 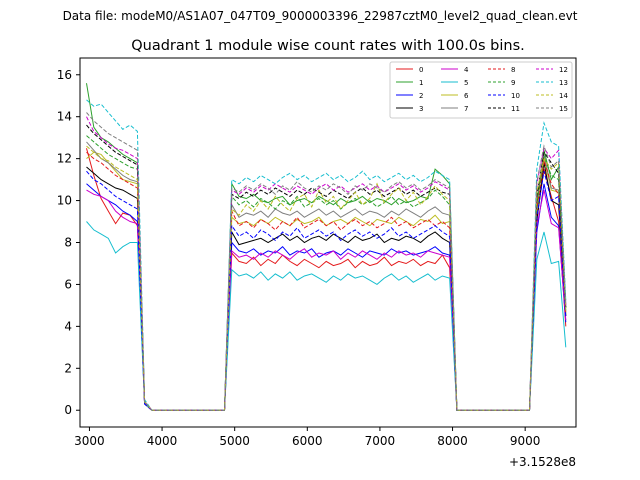 I want to click on y-axis: 0 2 4 6 8 10 12 14 16, so click(x=68, y=242).